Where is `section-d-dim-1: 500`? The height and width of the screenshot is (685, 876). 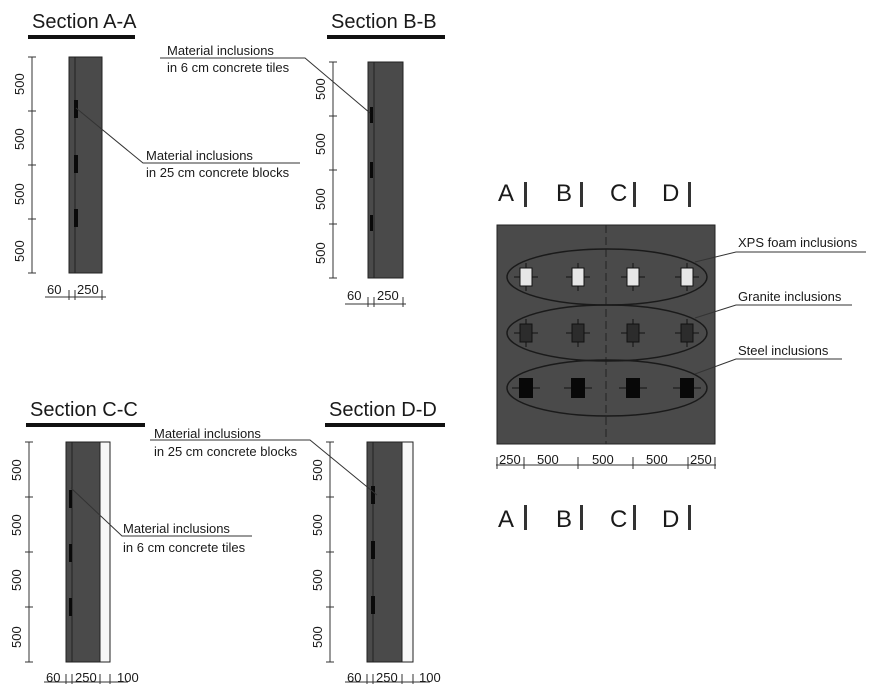
section-d-dim-1: 500 is located at coordinates (317, 470).